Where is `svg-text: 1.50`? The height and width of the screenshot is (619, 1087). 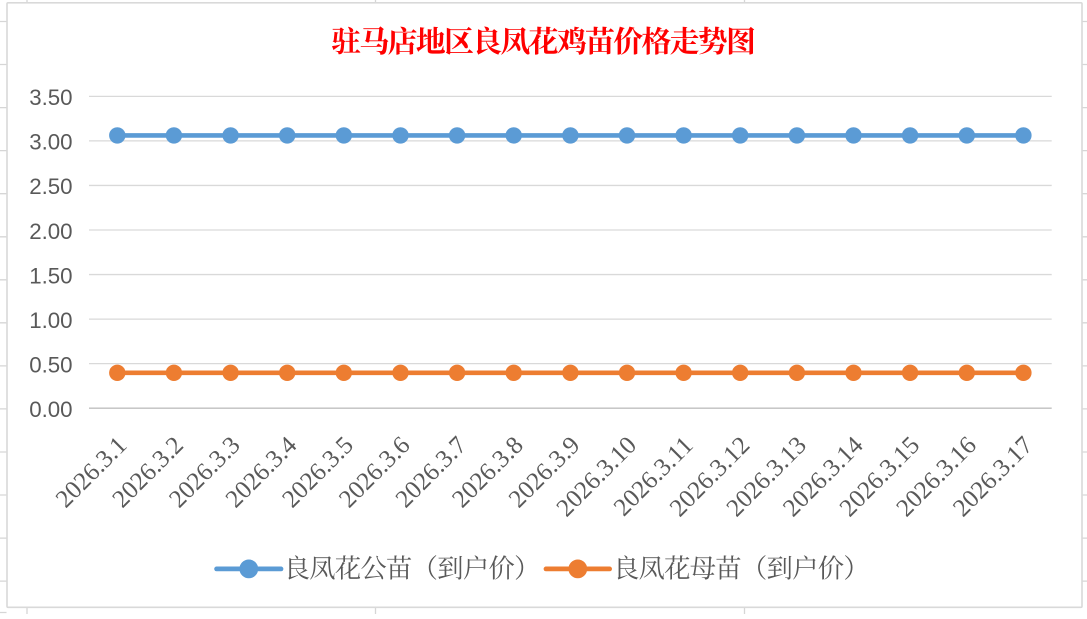
svg-text: 1.50 is located at coordinates (50, 275).